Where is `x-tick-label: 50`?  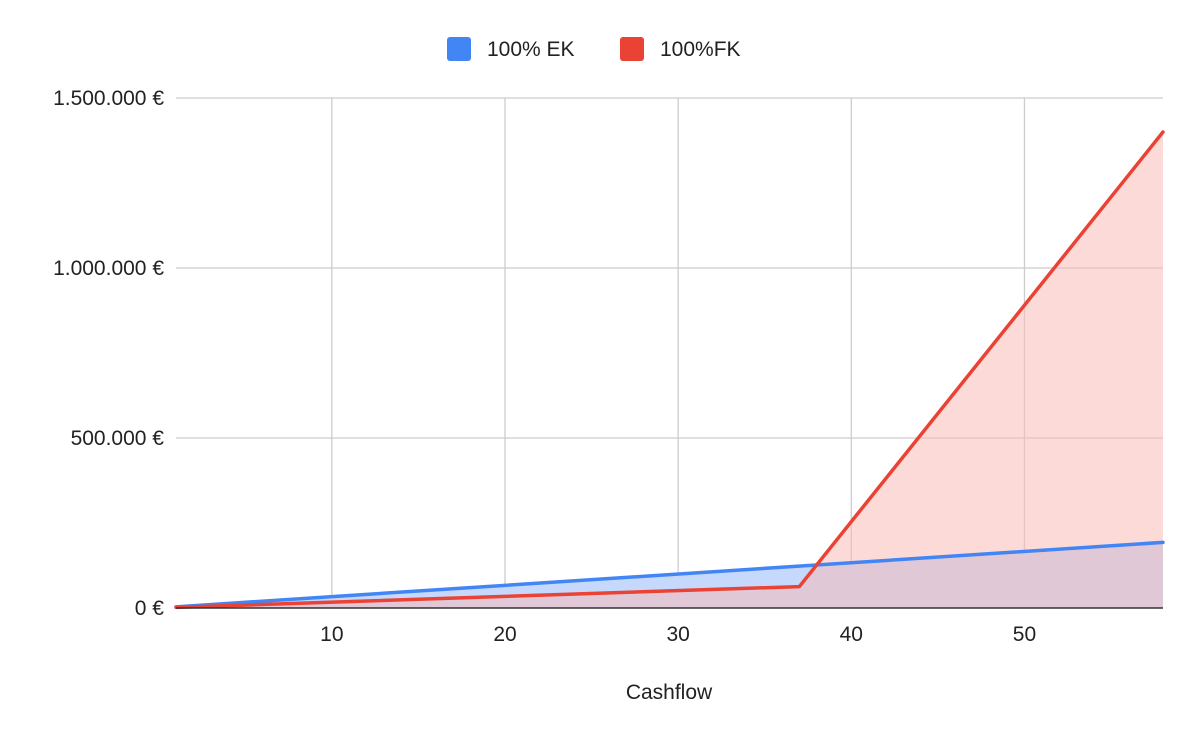 x-tick-label: 50 is located at coordinates (1024, 634).